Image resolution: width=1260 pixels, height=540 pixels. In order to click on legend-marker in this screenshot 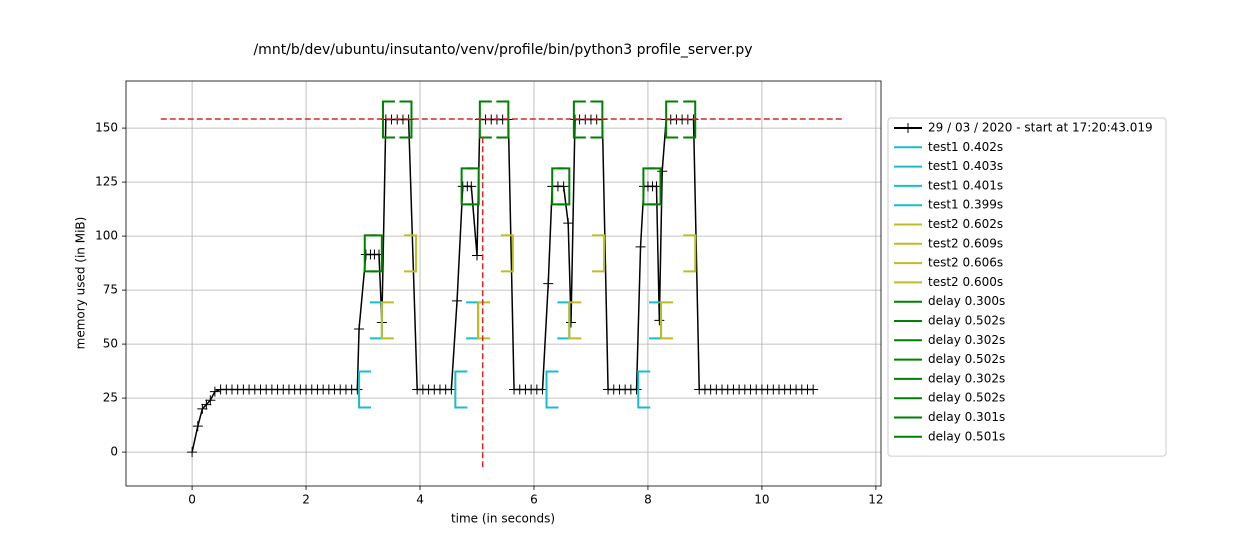, I will do `click(908, 128)`.